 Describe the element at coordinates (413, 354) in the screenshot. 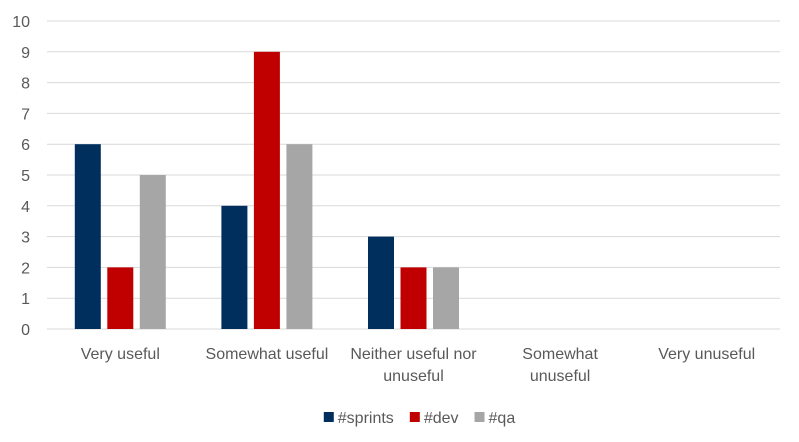

I see `category-label: Neither useful nor` at that location.